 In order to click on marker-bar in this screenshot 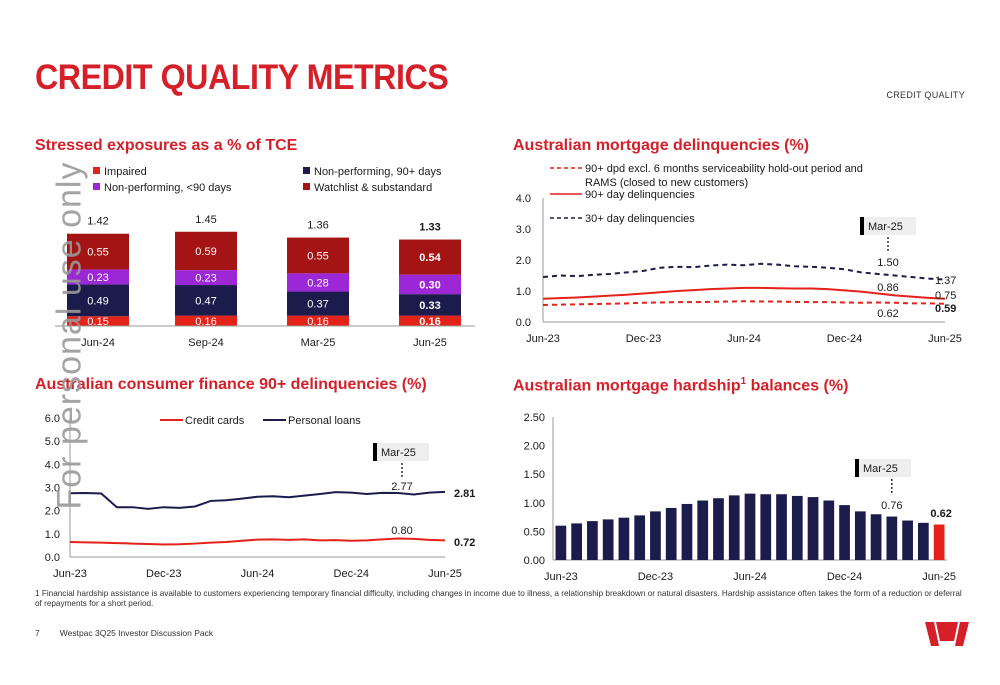, I will do `click(375, 452)`.